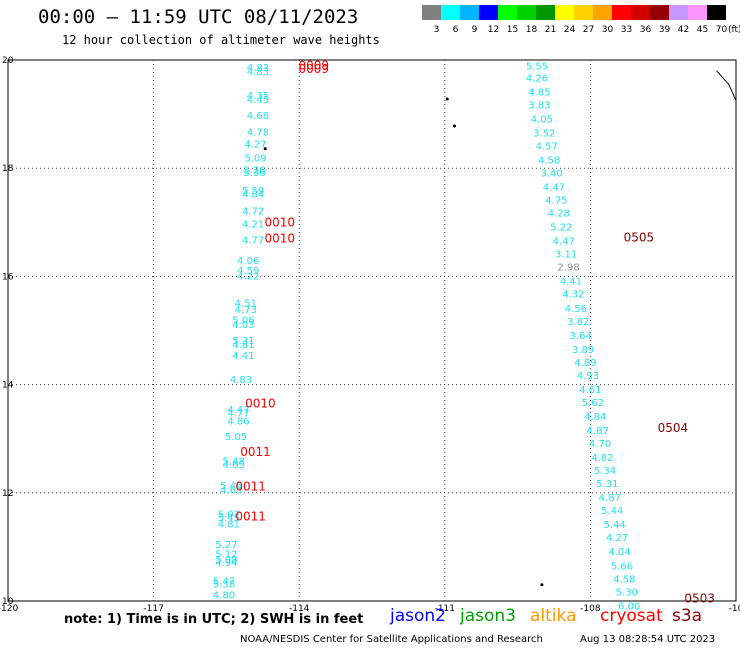 Image resolution: width=740 pixels, height=650 pixels. I want to click on swh-label-west: 4.65, so click(234, 465).